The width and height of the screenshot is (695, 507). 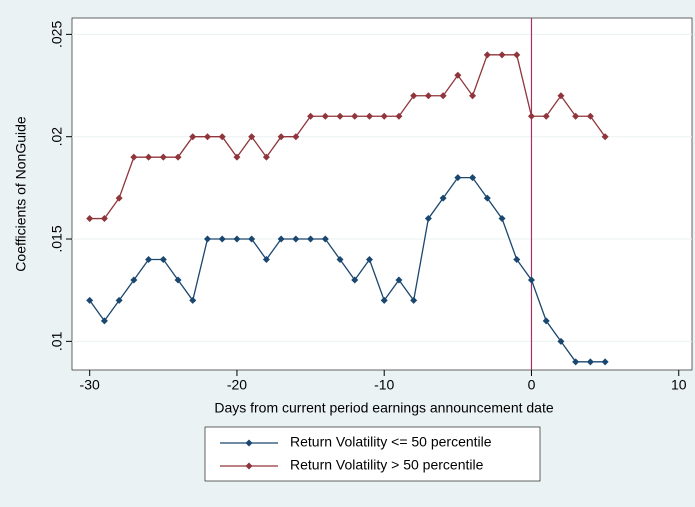 What do you see at coordinates (57, 137) in the screenshot?
I see `y-tick-label: .02` at bounding box center [57, 137].